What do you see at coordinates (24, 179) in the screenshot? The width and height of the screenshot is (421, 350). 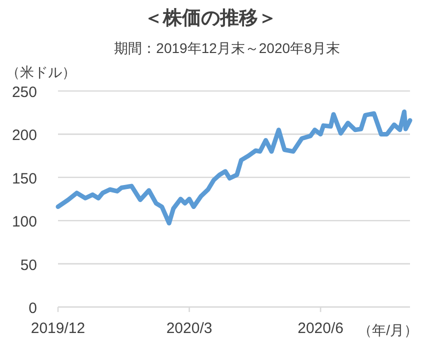 I see `y-tick-label: 150` at bounding box center [24, 179].